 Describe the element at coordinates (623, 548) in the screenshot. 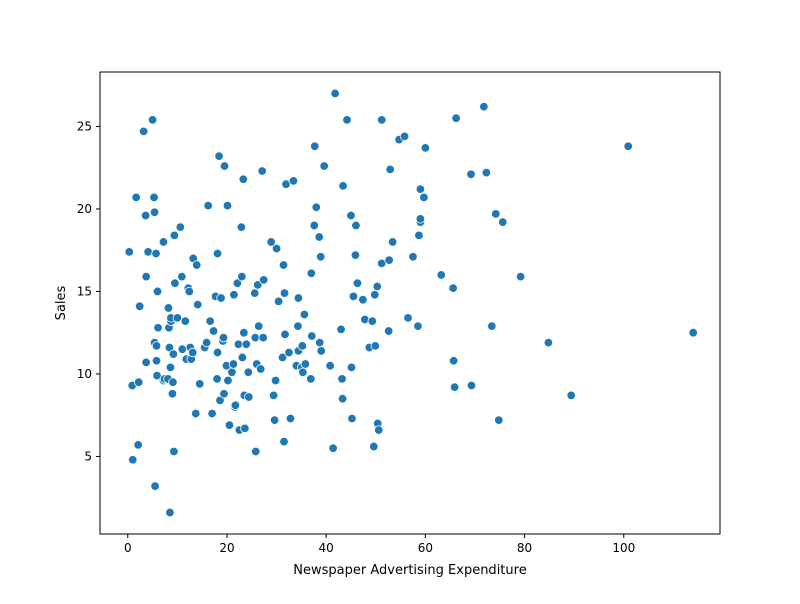

I see `x-tick-label: 100` at that location.